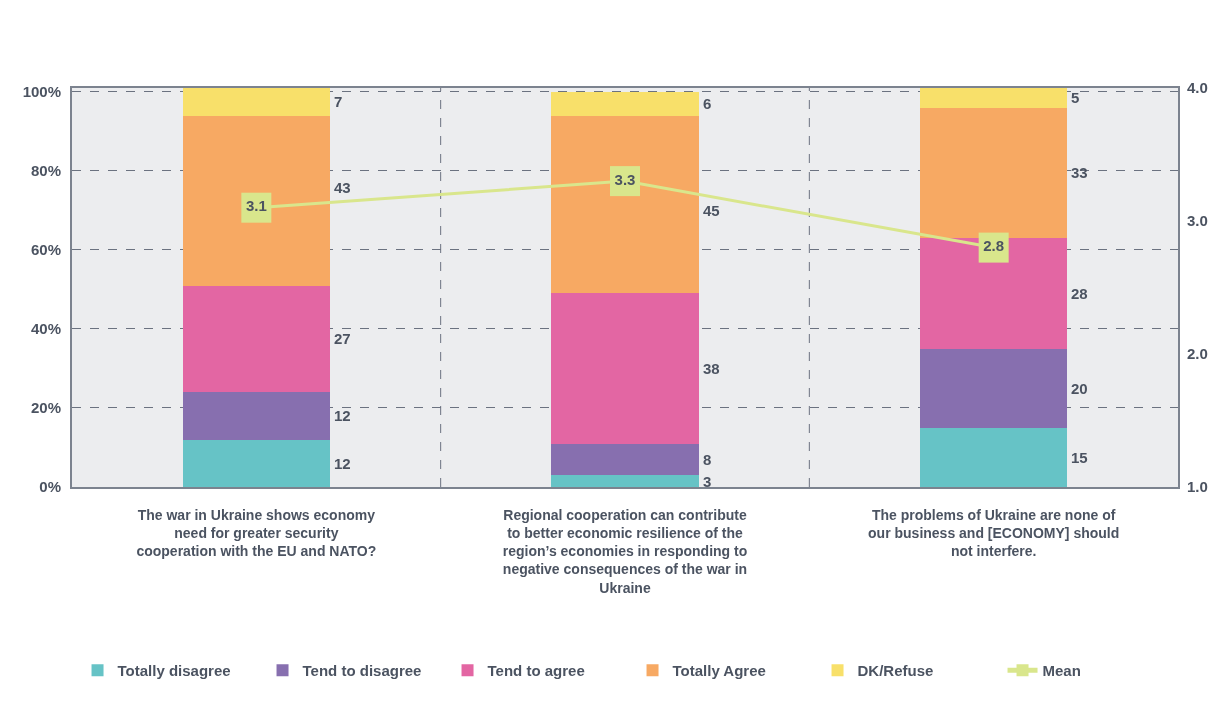  I want to click on legend-label: Mean, so click(1061, 671).